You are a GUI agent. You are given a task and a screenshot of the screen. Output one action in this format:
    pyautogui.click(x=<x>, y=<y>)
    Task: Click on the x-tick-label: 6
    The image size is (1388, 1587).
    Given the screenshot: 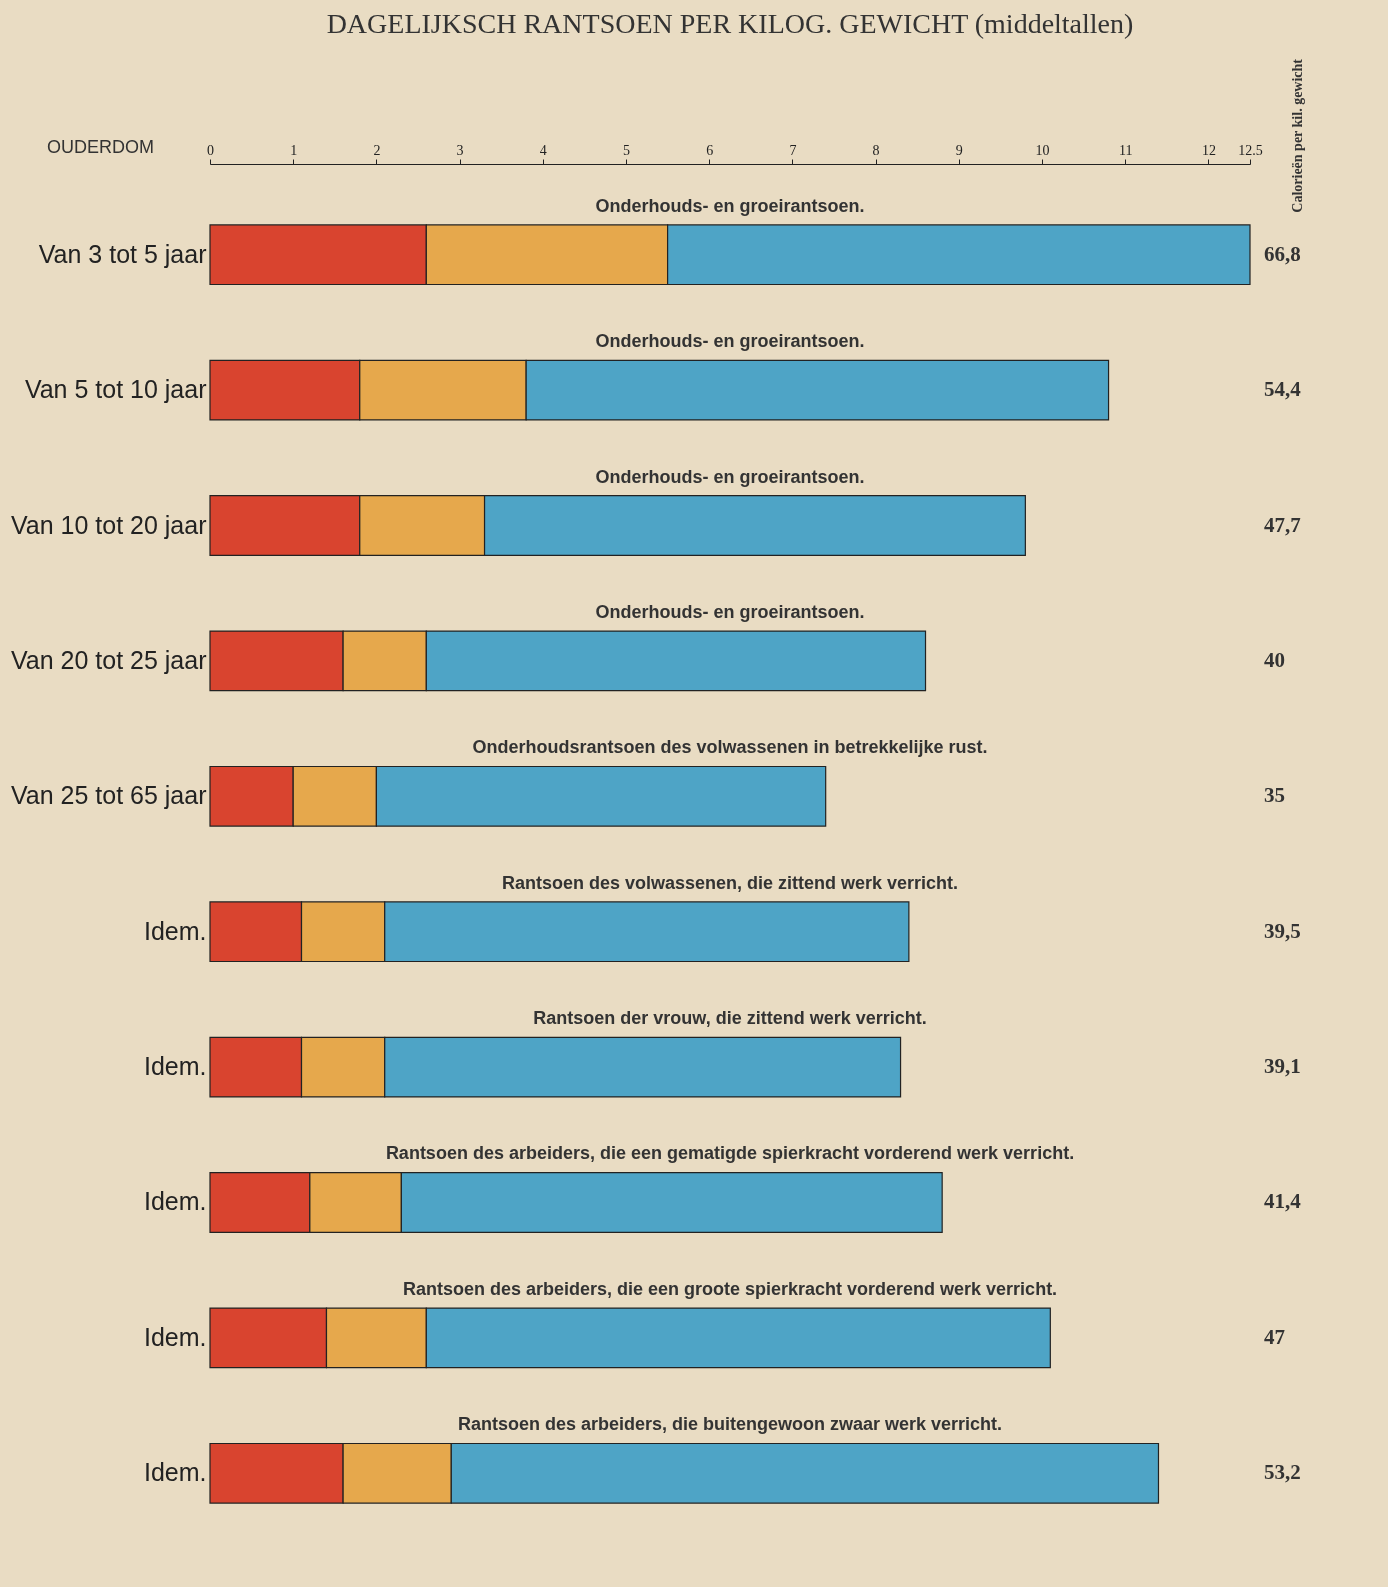 What is the action you would take?
    pyautogui.click(x=710, y=150)
    